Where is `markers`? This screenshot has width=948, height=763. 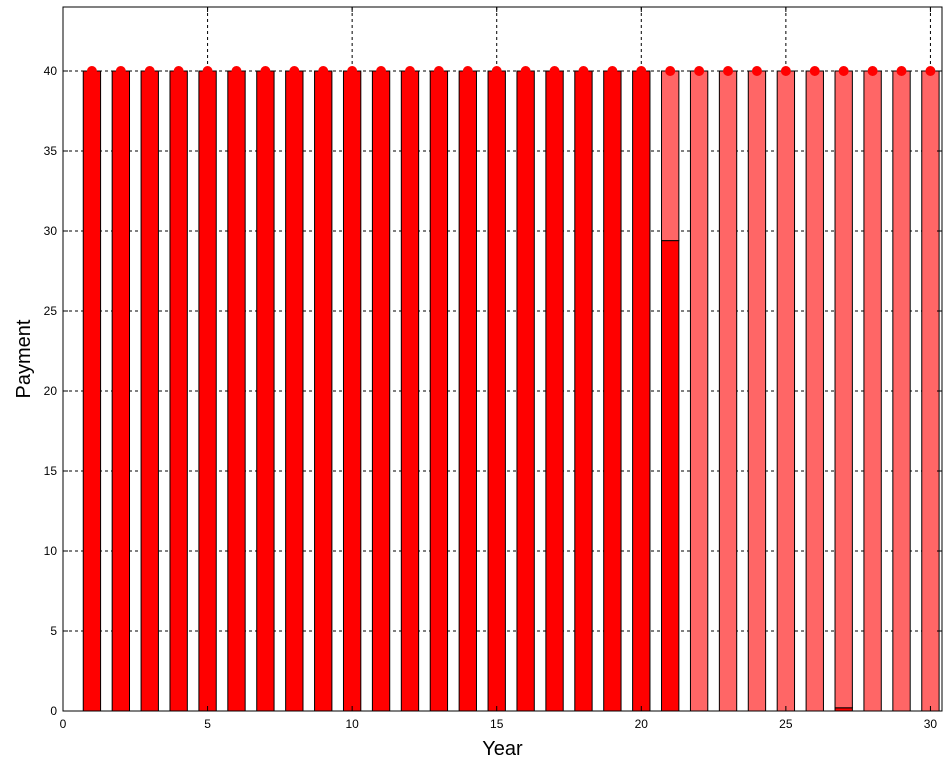
markers is located at coordinates (511, 71).